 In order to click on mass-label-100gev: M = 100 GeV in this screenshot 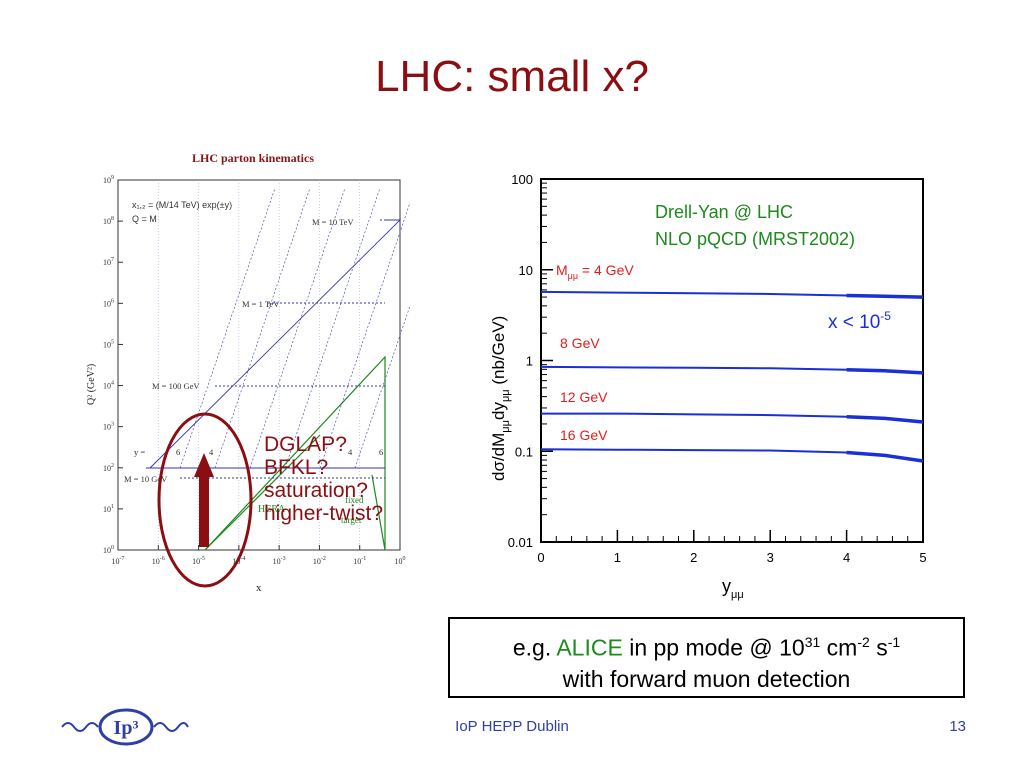, I will do `click(176, 386)`.